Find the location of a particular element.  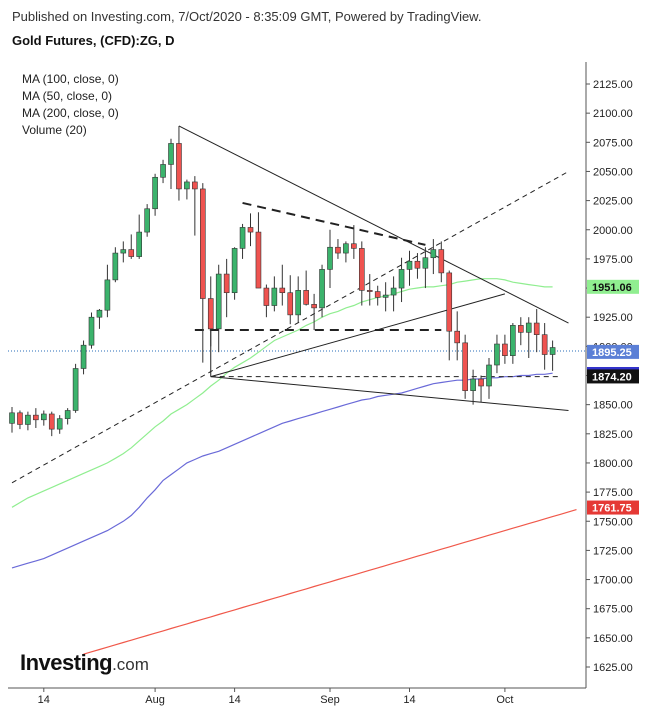

x-tick-label: Oct is located at coordinates (504, 700).